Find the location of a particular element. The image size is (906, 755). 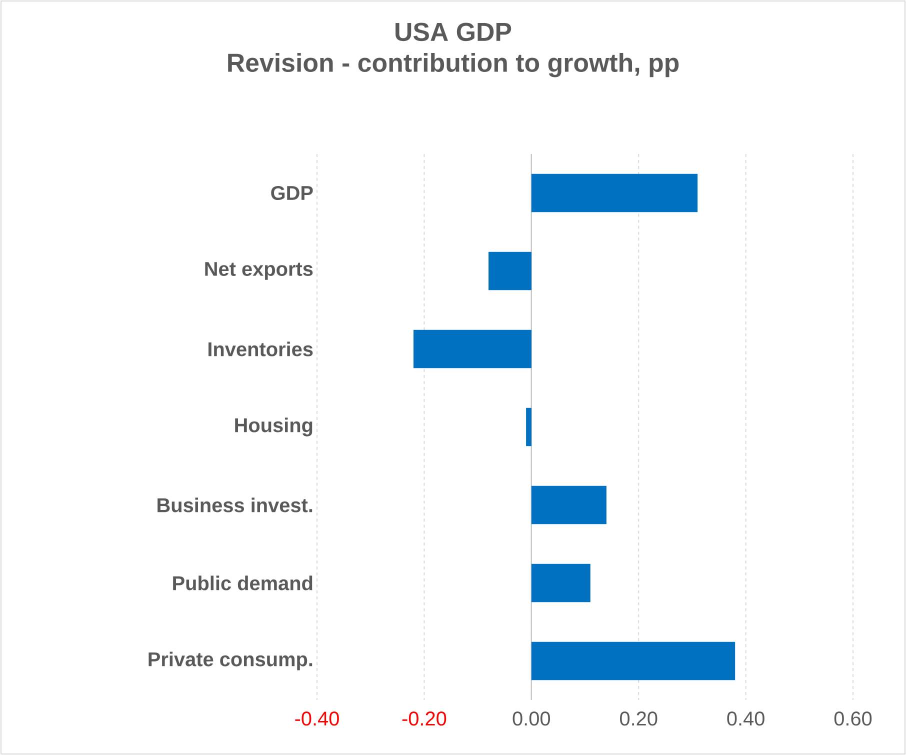

y-tick-label: Public demand is located at coordinates (242, 583).